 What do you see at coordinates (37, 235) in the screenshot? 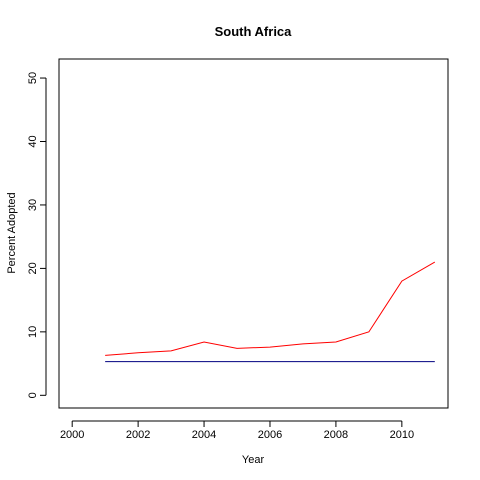
I see `y-axis: 0 10 20 30 40 50` at bounding box center [37, 235].